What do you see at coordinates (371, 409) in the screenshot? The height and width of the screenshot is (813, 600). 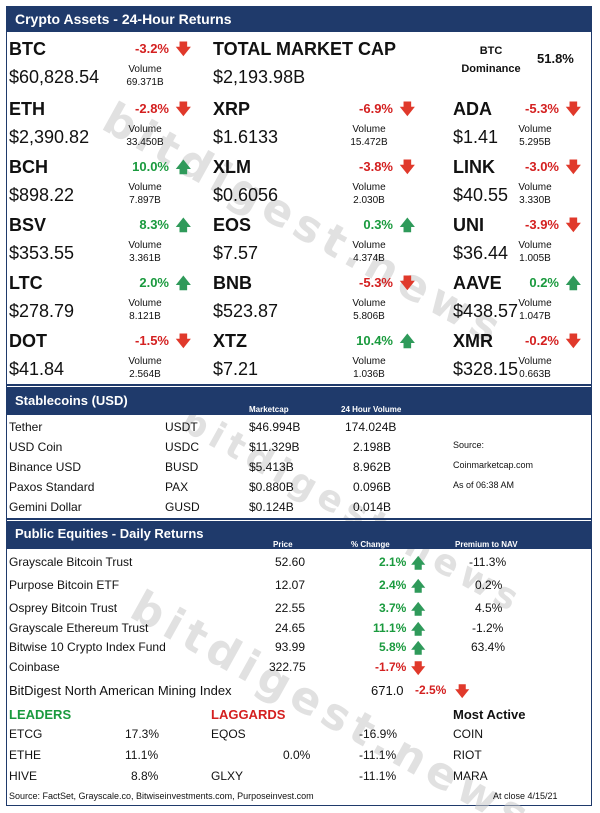 I see `col-volume: 24 Hour Volume` at bounding box center [371, 409].